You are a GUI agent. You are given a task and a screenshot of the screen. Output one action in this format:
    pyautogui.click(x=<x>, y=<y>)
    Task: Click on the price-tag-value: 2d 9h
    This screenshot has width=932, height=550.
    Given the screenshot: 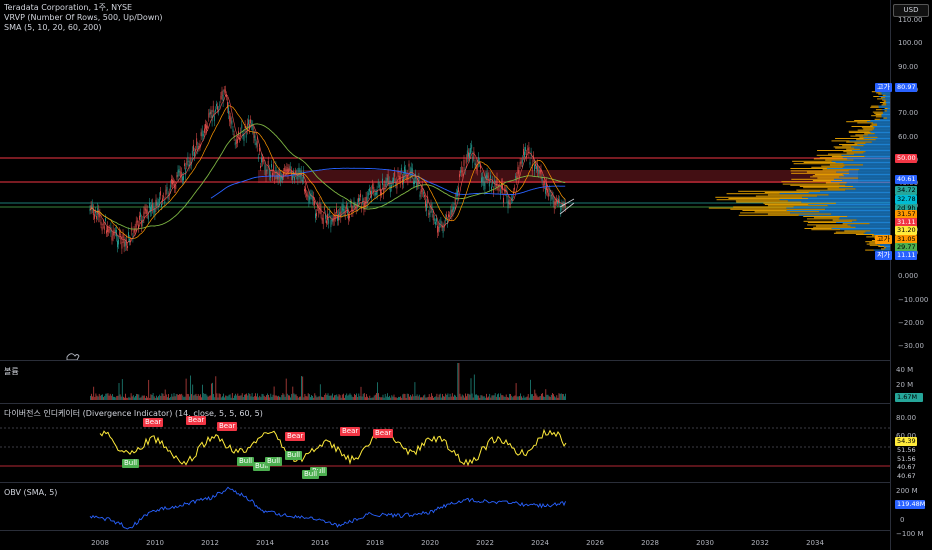 What is the action you would take?
    pyautogui.click(x=906, y=208)
    